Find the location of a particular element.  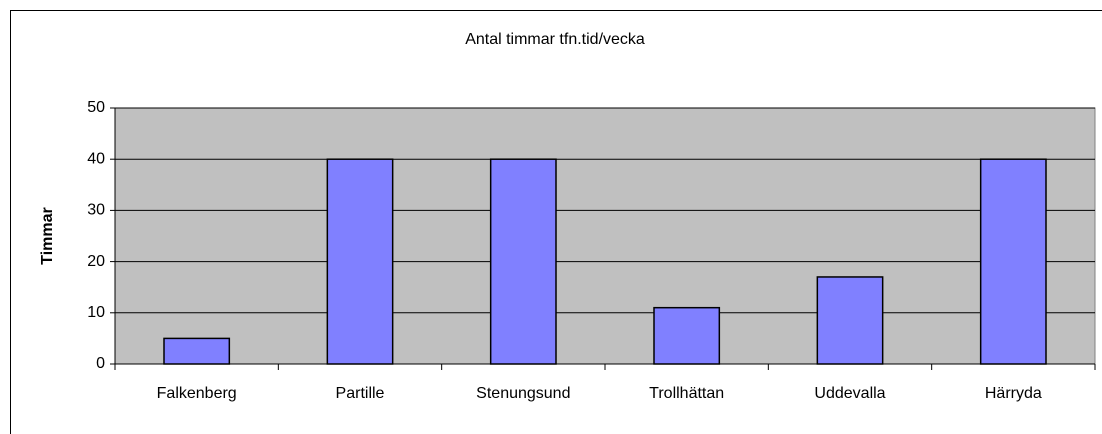

y-axis-label: Timmar is located at coordinates (47, 236).